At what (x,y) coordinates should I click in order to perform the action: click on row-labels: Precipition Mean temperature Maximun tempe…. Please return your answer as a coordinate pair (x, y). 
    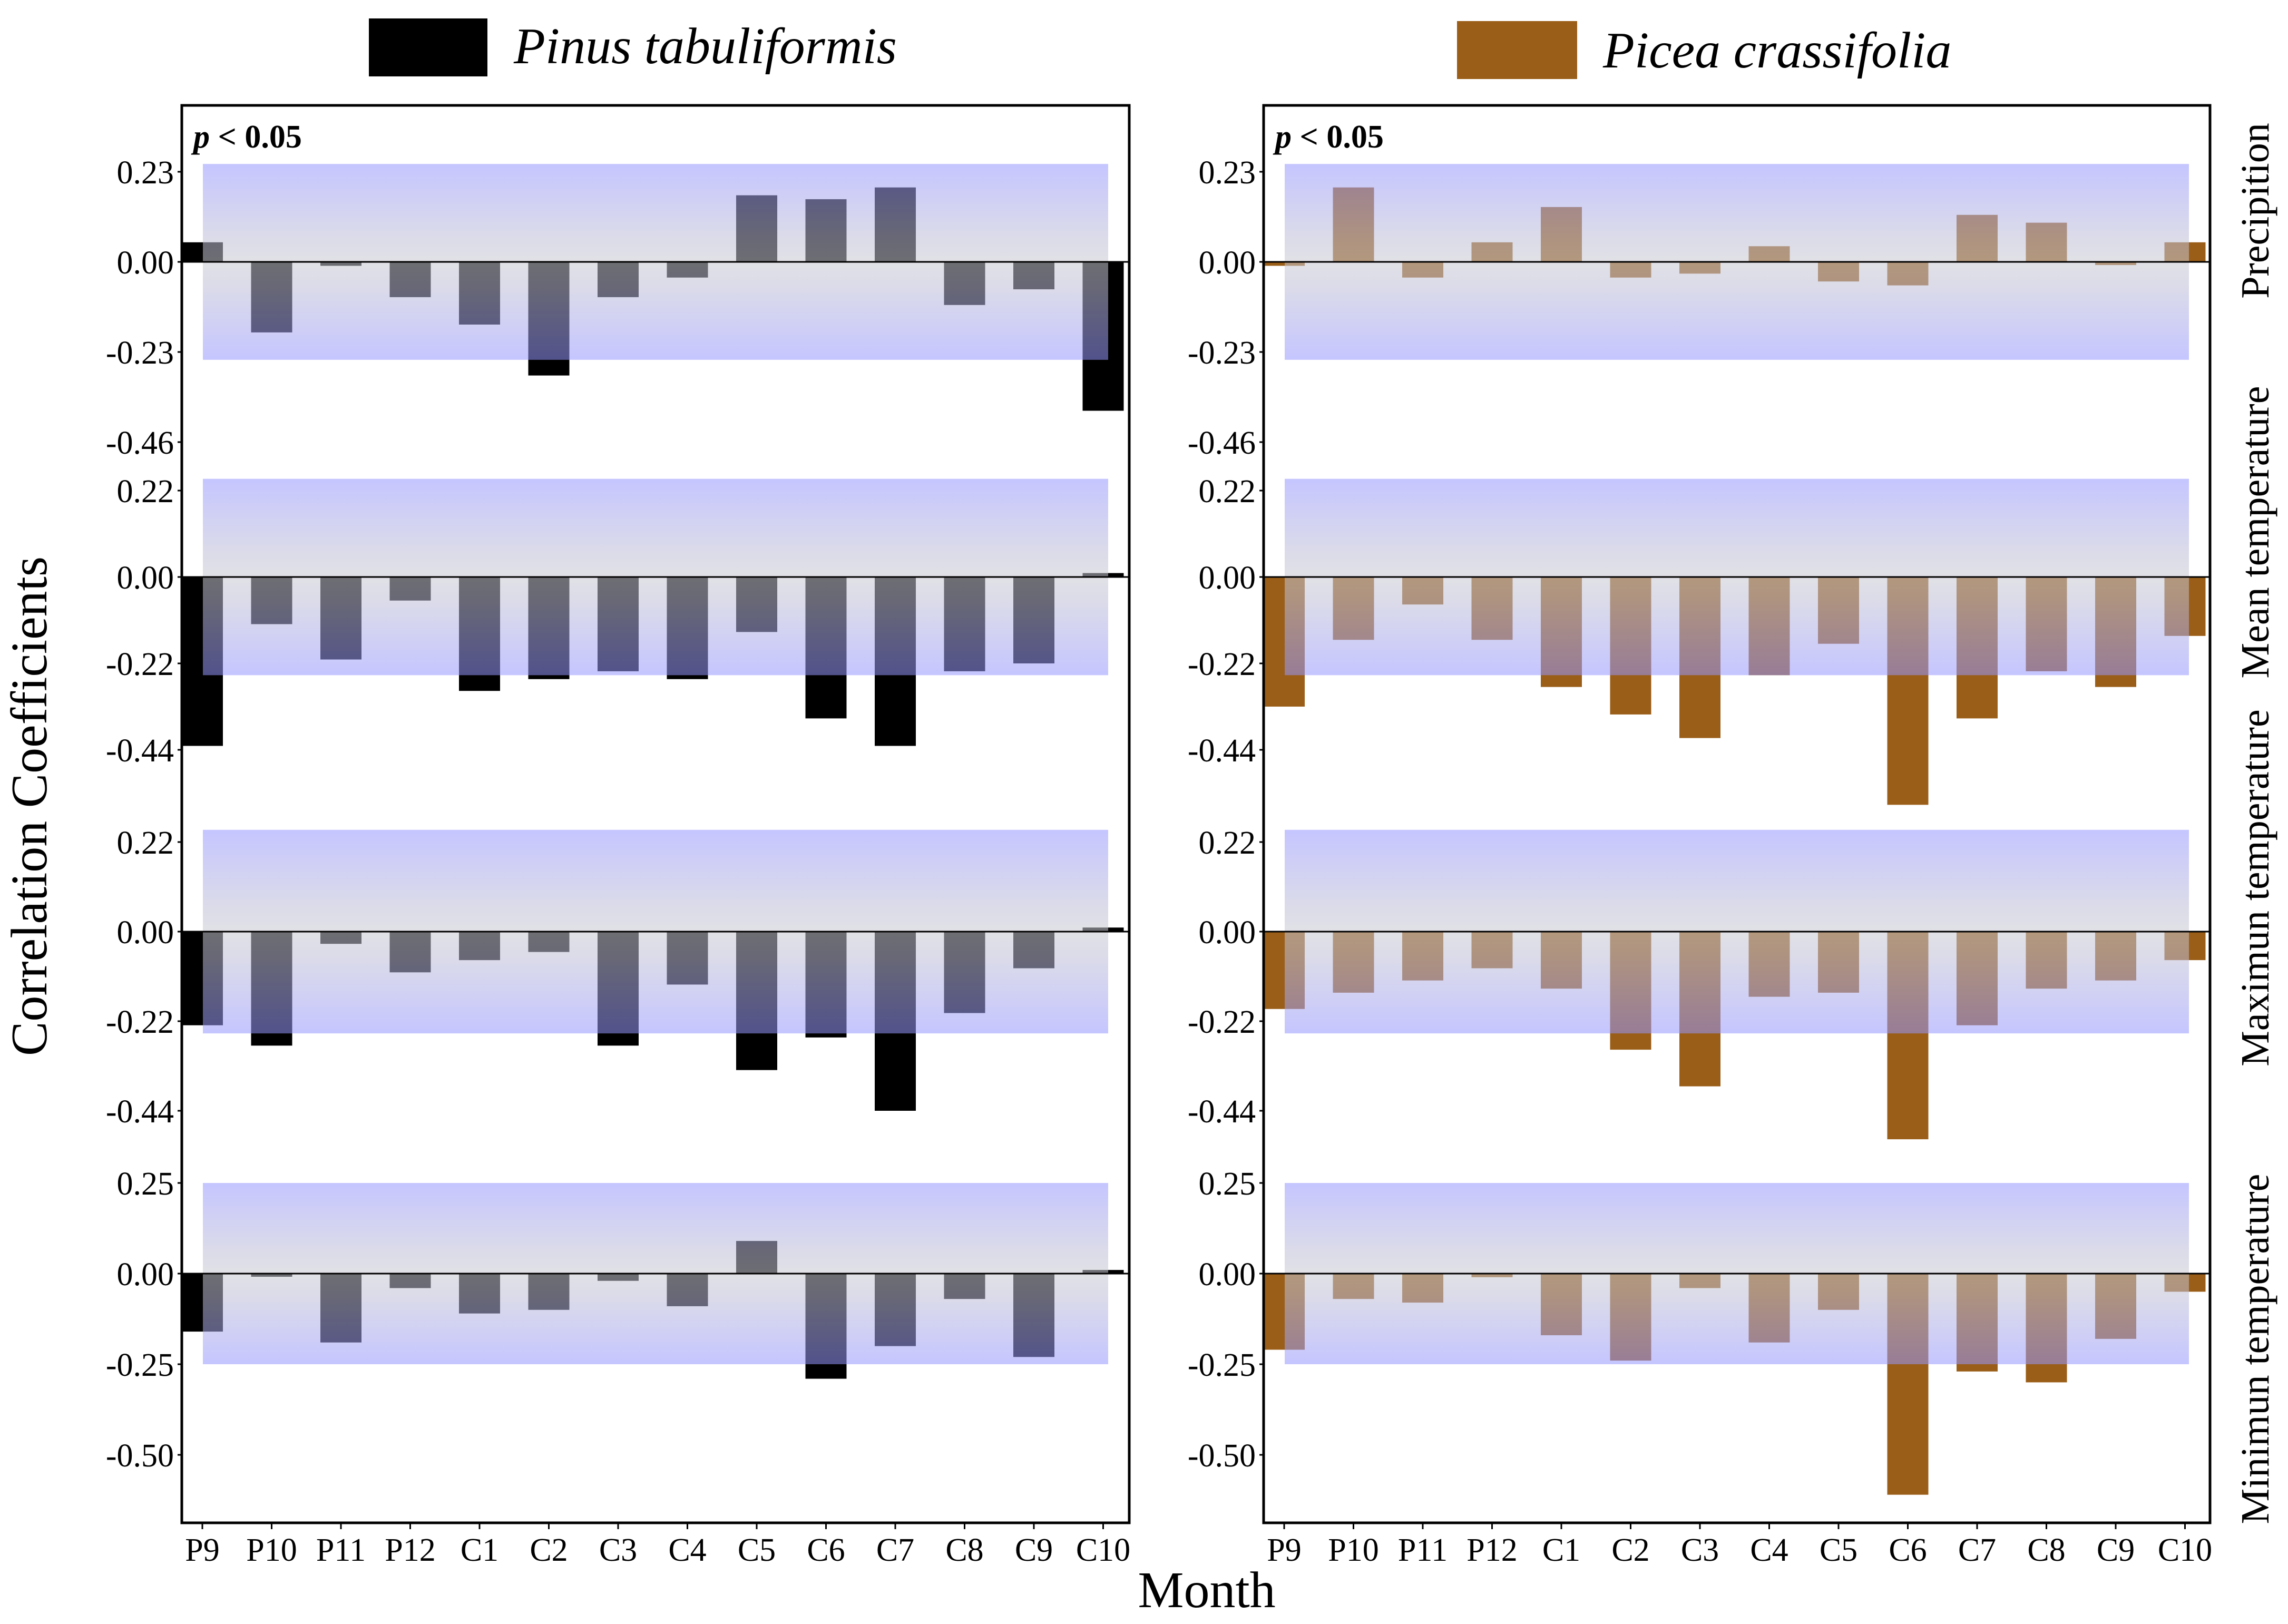
    Looking at the image, I should click on (2255, 823).